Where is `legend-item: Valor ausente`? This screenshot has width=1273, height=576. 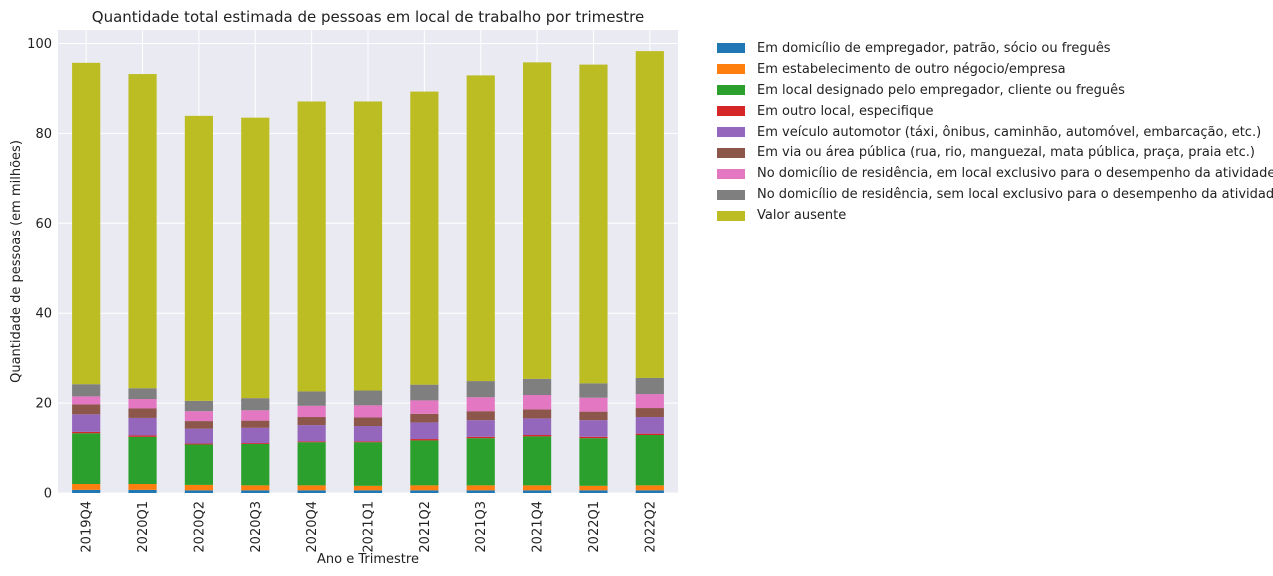 legend-item: Valor ausente is located at coordinates (995, 215).